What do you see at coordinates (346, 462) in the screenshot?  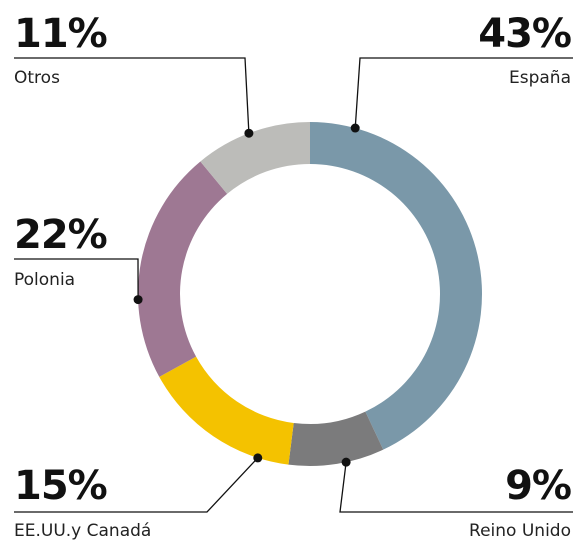 I see `leader-dot-reino-unido` at bounding box center [346, 462].